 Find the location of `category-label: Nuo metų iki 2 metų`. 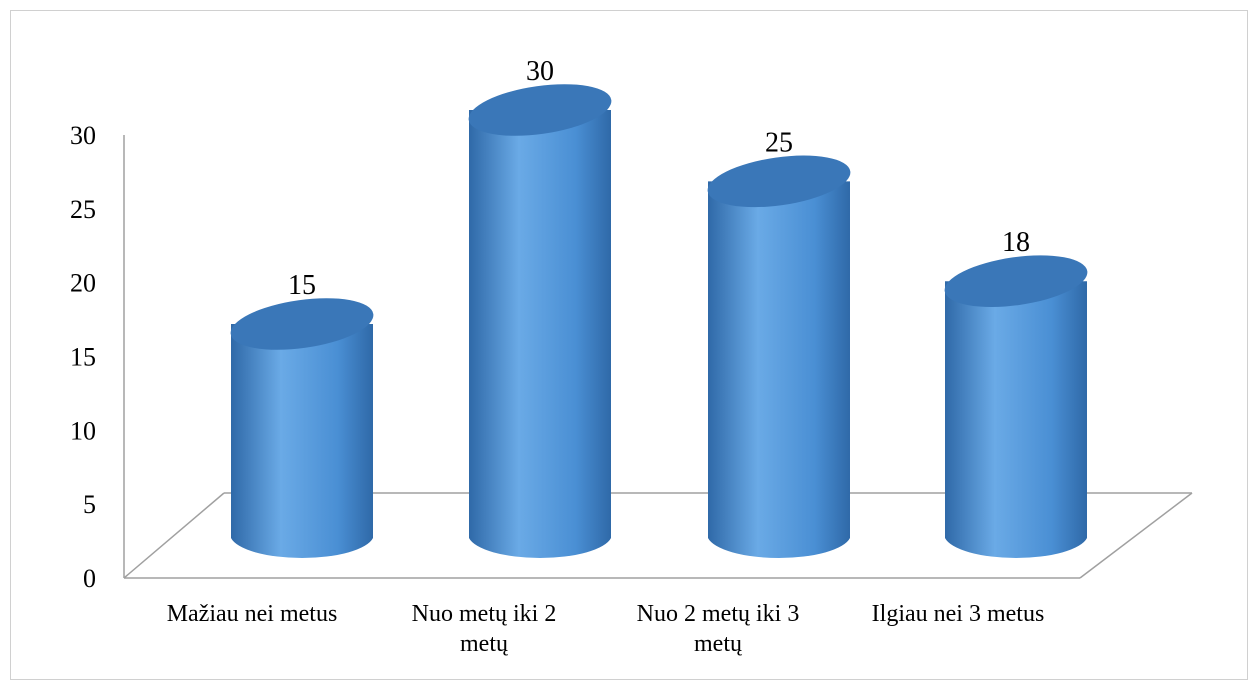

category-label: Nuo metų iki 2 metų is located at coordinates (484, 629).